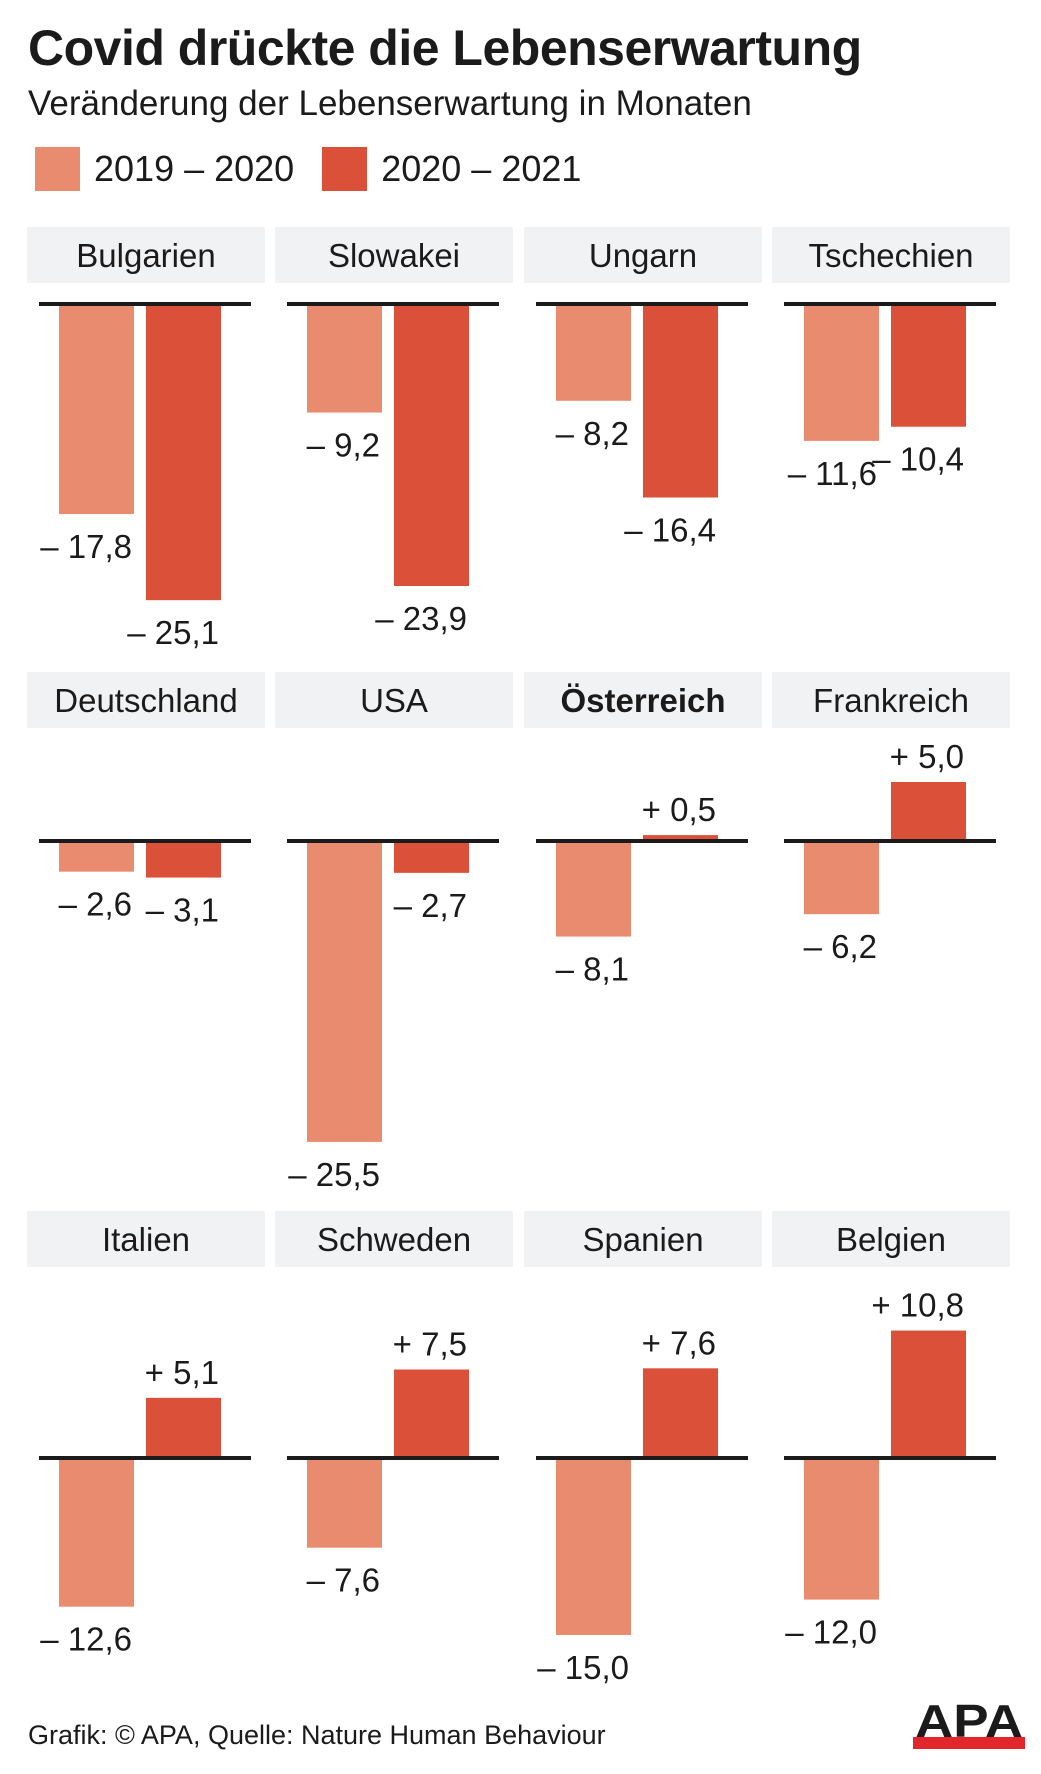 Image resolution: width=1041 pixels, height=1774 pixels. I want to click on panel-title: Bulgarien, so click(145, 255).